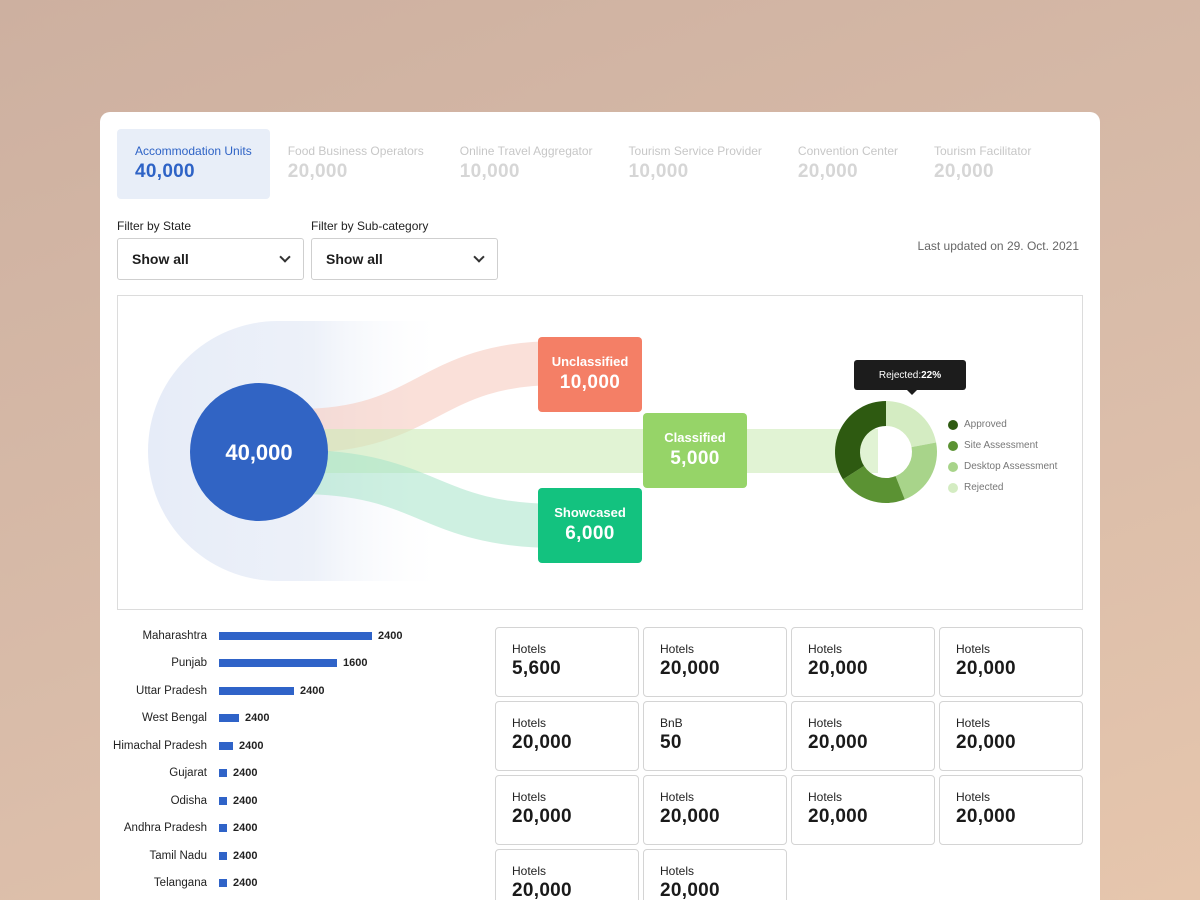  Describe the element at coordinates (290, 746) in the screenshot. I see `state-row: Himachal Pradesh 2400` at that location.